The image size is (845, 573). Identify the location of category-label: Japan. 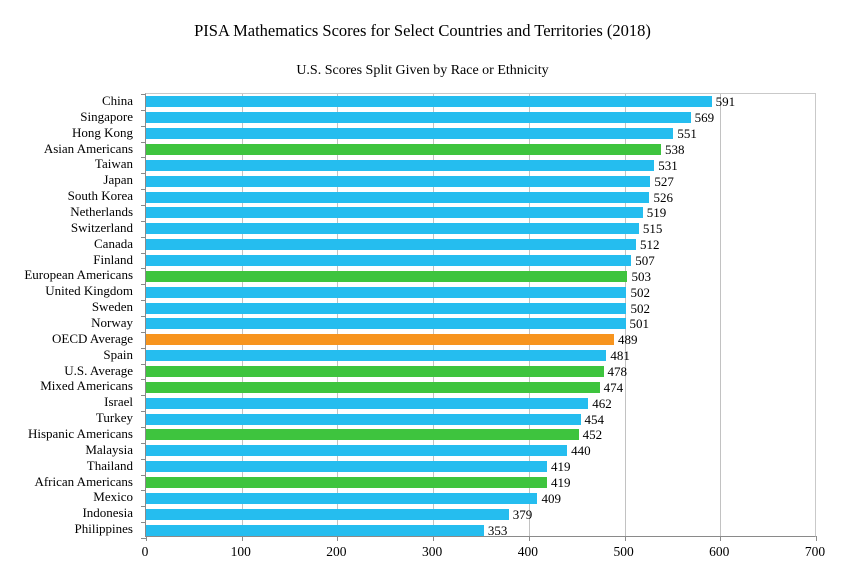
(118, 180).